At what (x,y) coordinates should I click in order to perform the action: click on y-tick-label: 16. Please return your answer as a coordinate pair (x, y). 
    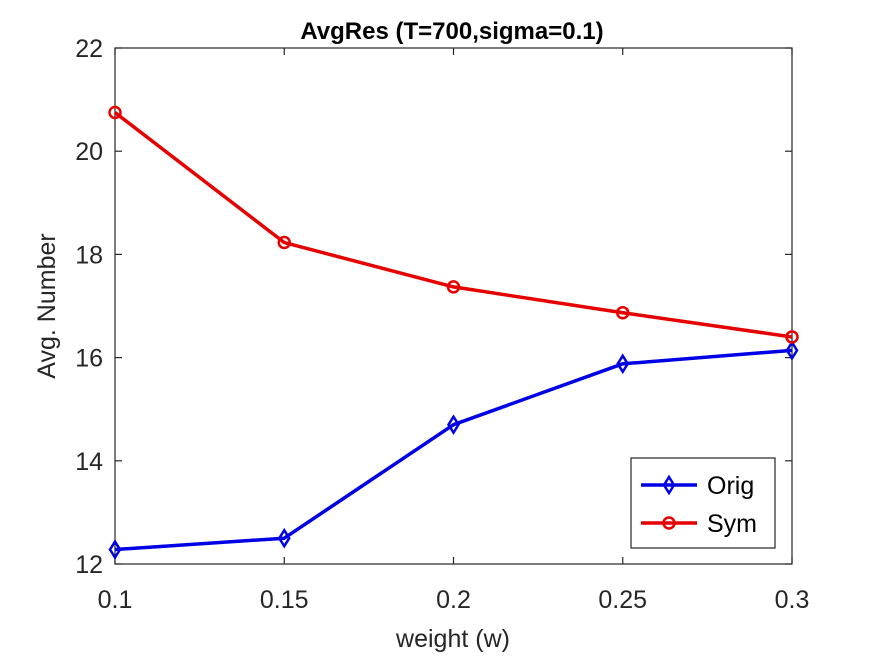
    Looking at the image, I should click on (89, 359).